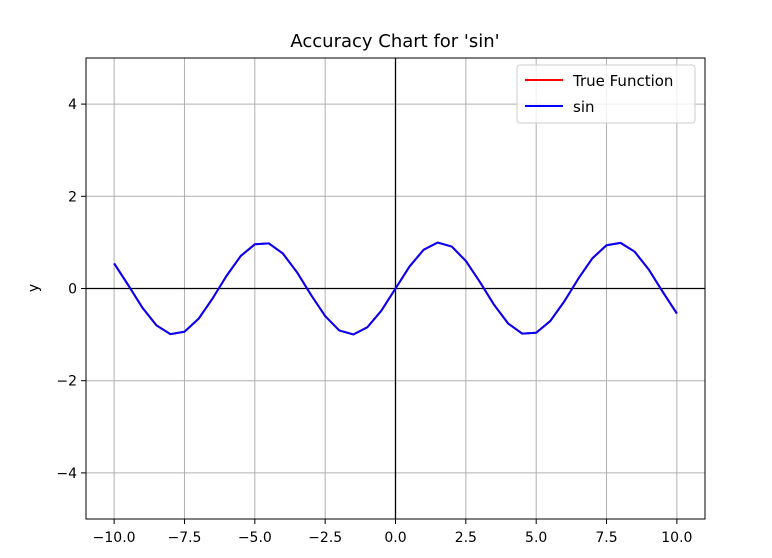  Describe the element at coordinates (606, 94) in the screenshot. I see `legend: True Function sin` at that location.